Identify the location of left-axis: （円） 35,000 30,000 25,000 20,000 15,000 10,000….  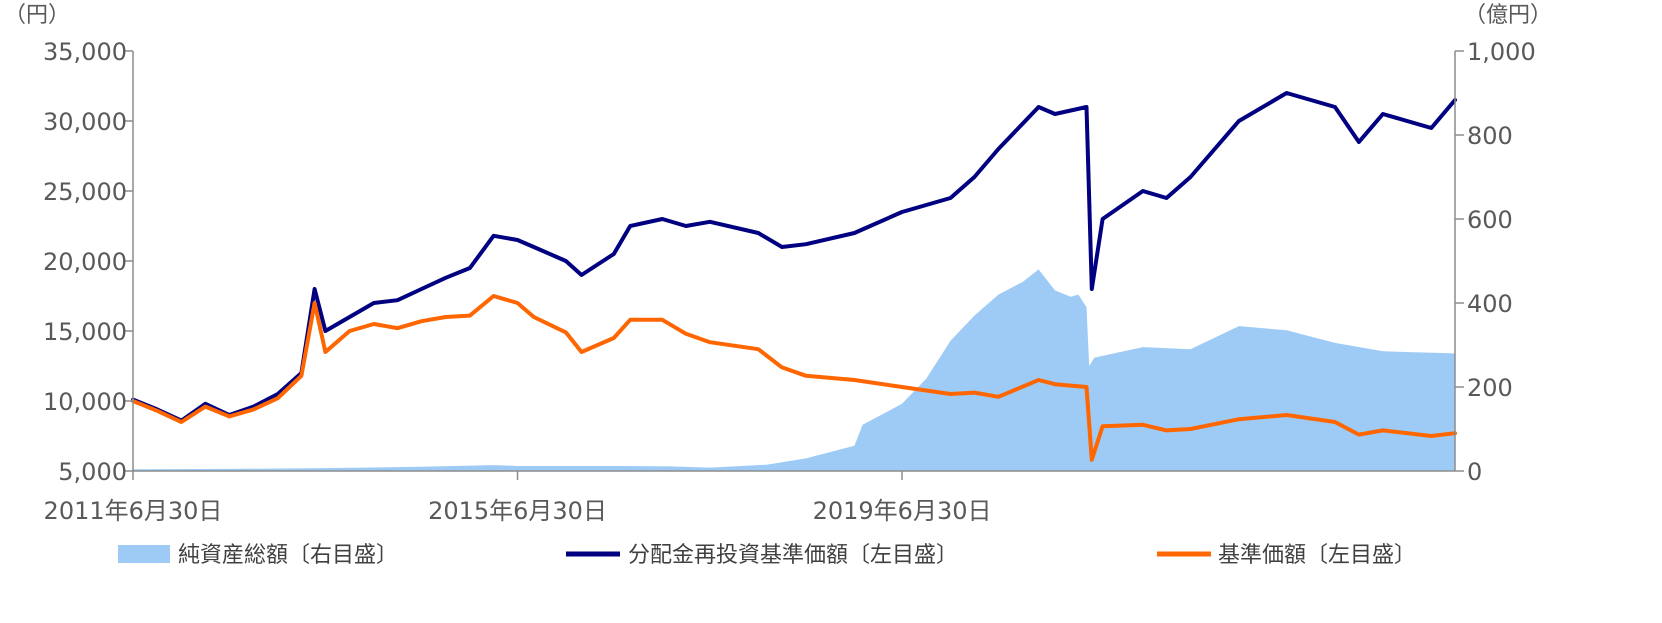
(69, 244).